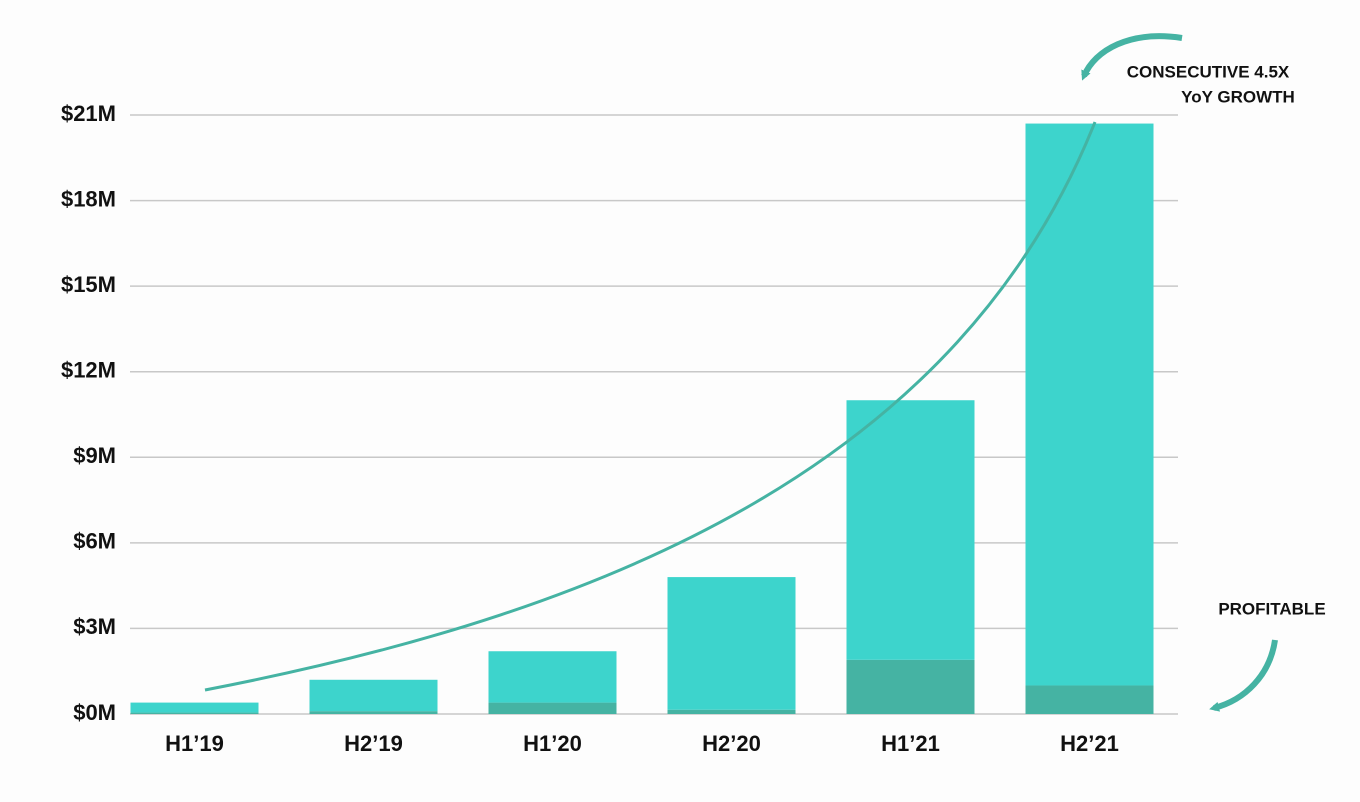  What do you see at coordinates (88, 113) in the screenshot?
I see `y-tick-label: $21M` at bounding box center [88, 113].